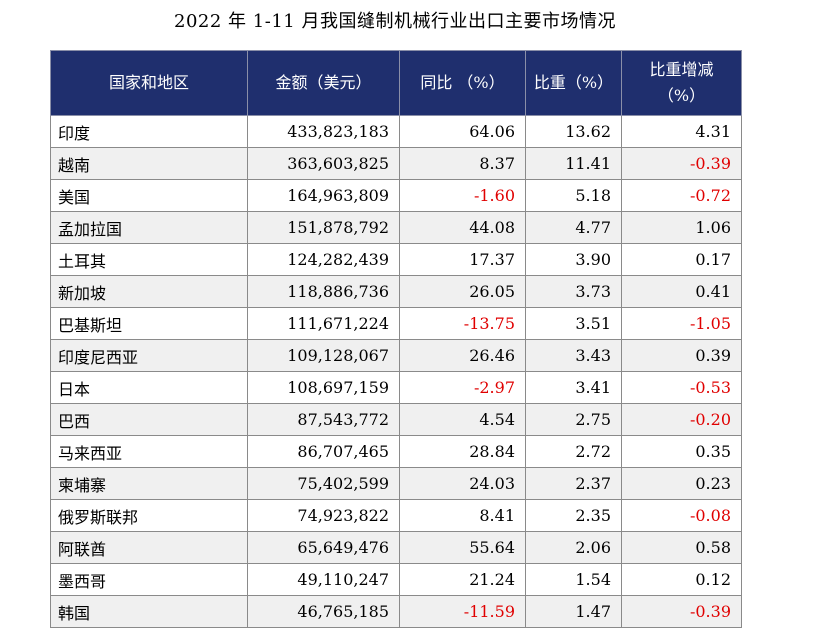 This screenshot has width=830, height=632. What do you see at coordinates (681, 451) in the screenshot?
I see `cell-share-change: 0.35` at bounding box center [681, 451].